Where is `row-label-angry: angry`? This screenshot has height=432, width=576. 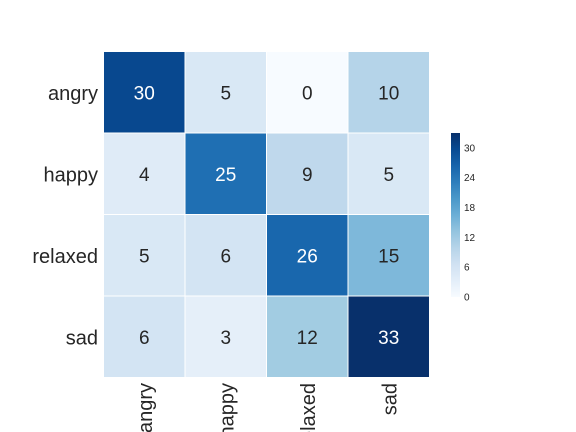 row-label-angry: angry is located at coordinates (73, 94).